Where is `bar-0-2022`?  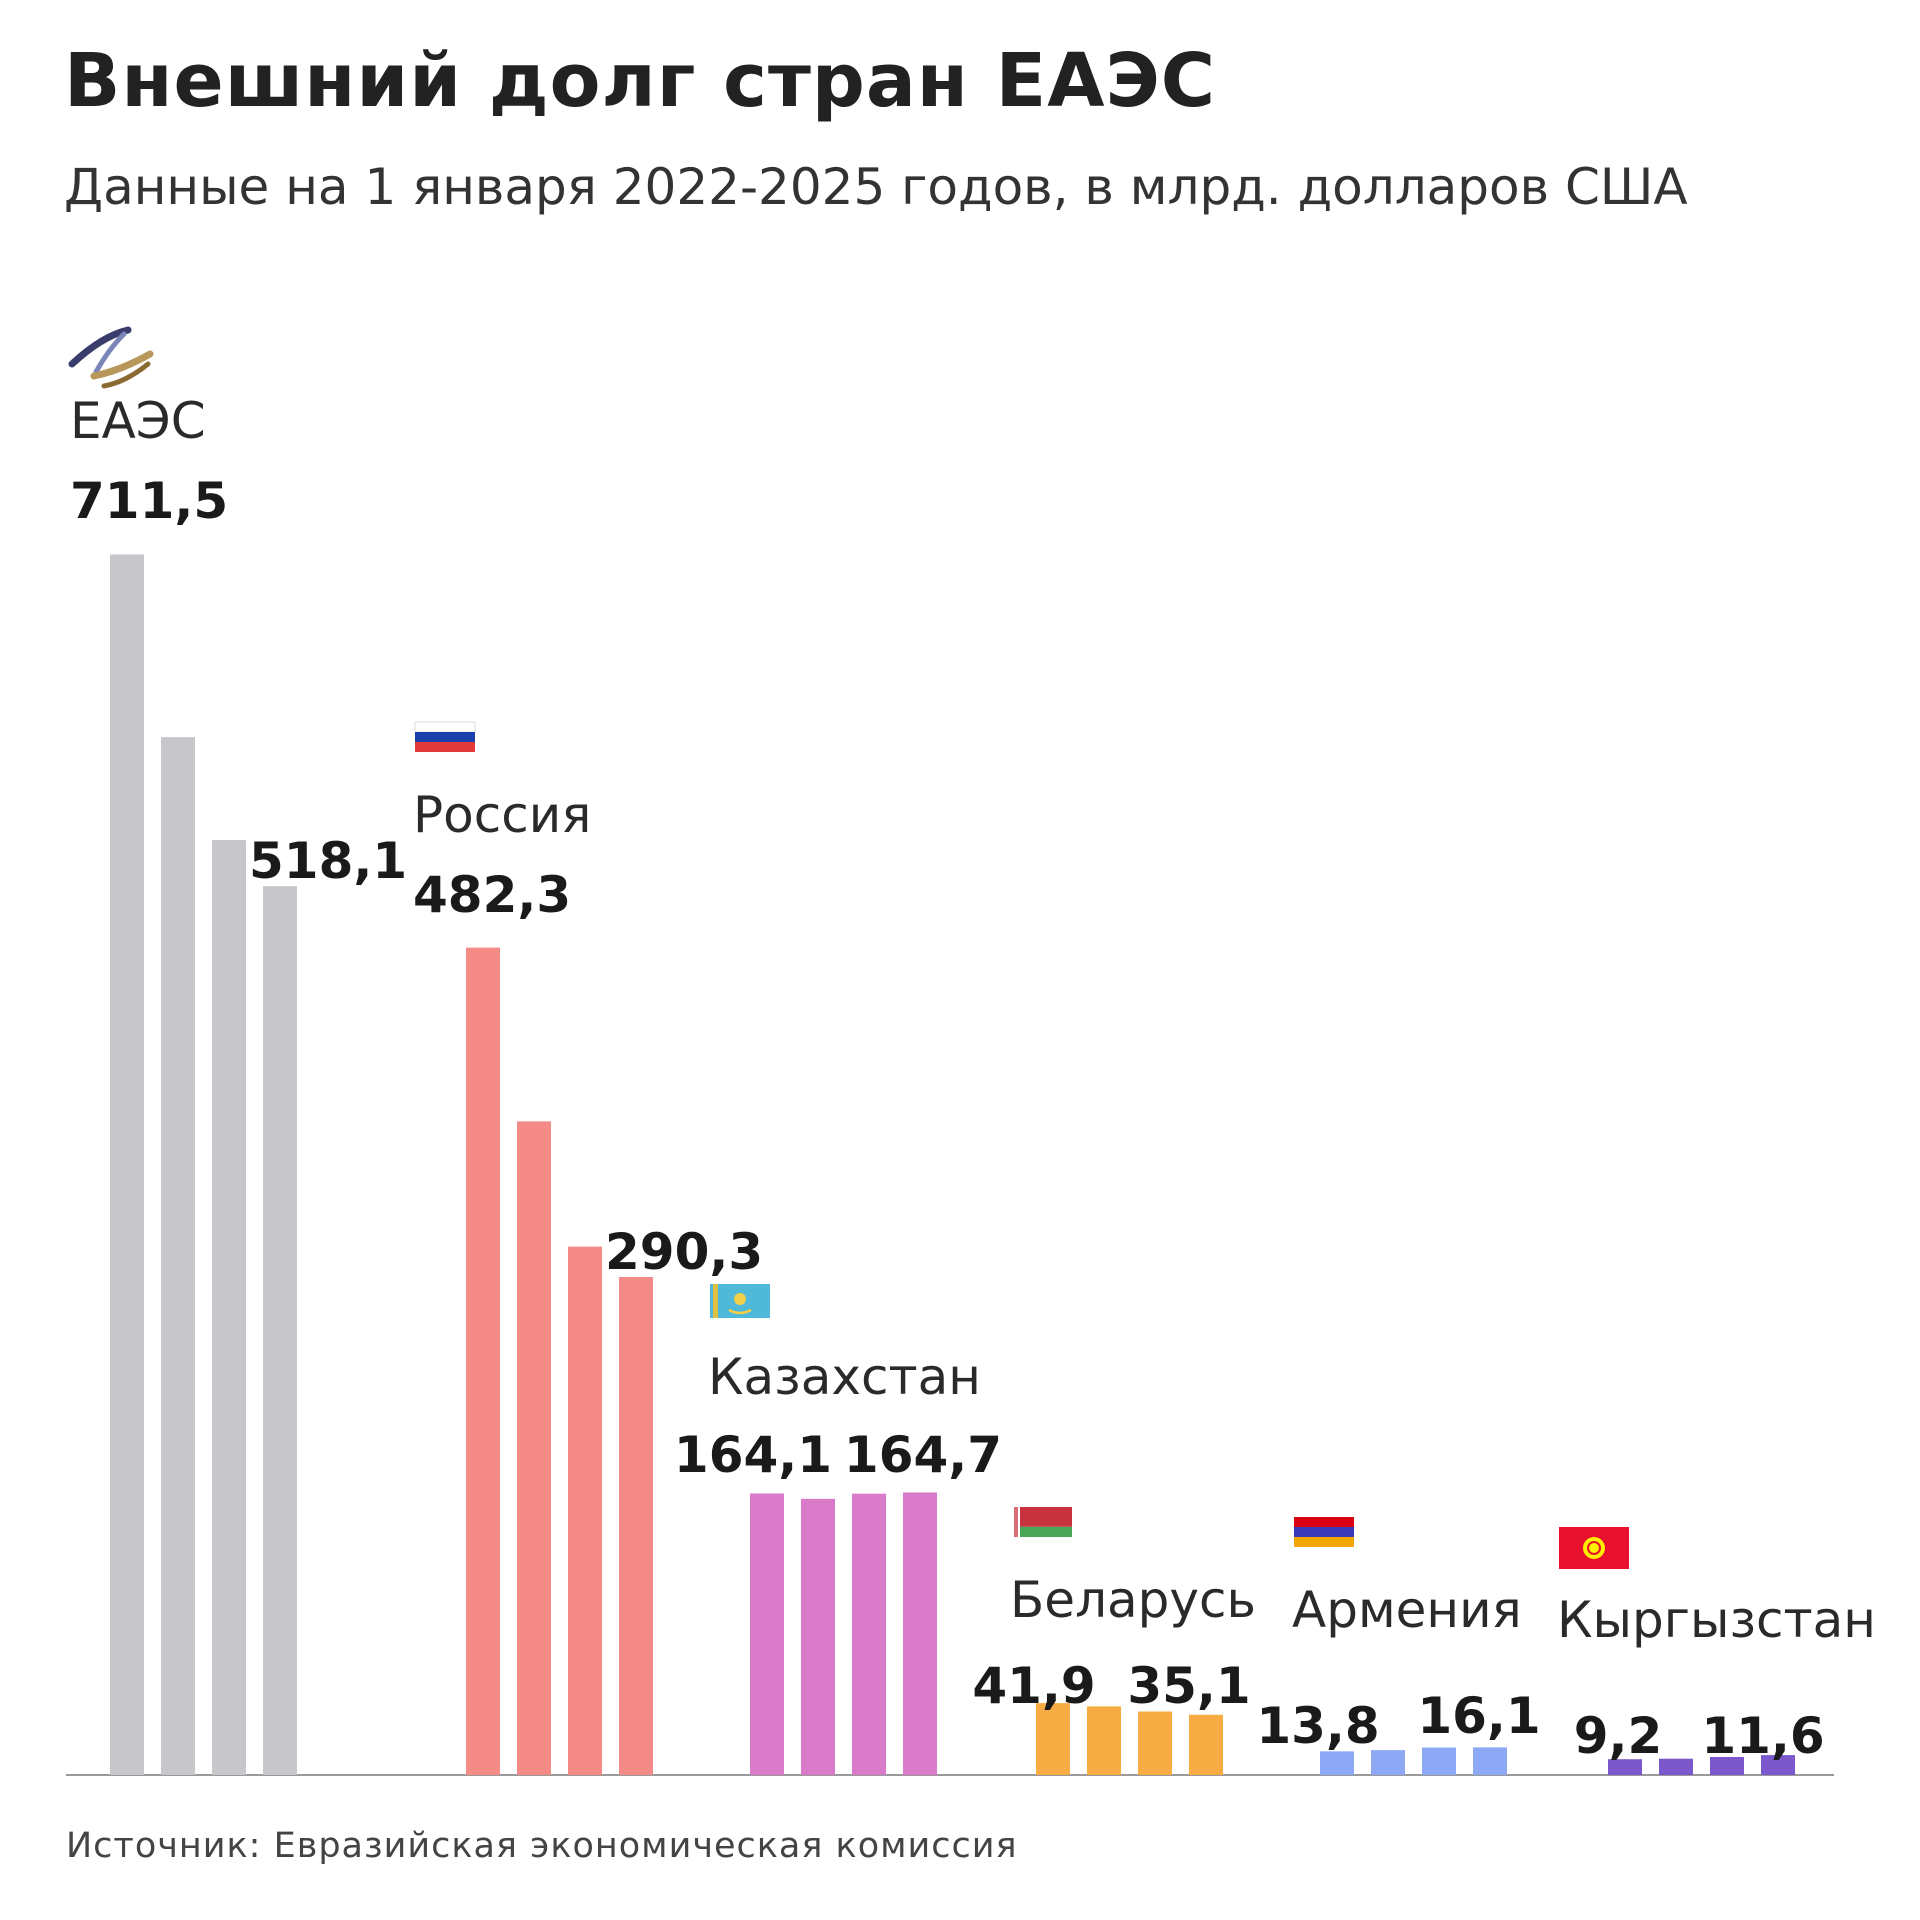
bar-0-2022 is located at coordinates (127, 1164).